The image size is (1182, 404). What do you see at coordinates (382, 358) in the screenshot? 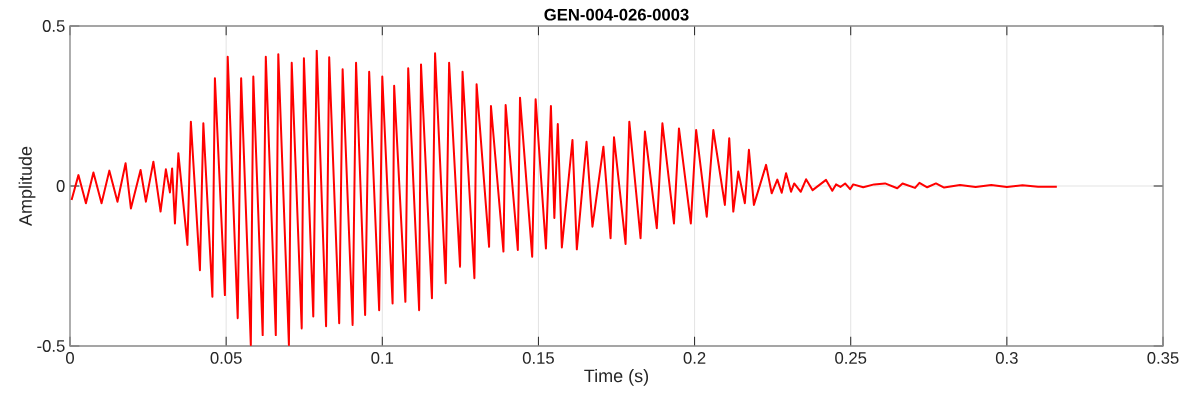
I see `x-tick-label: 0.1` at bounding box center [382, 358].